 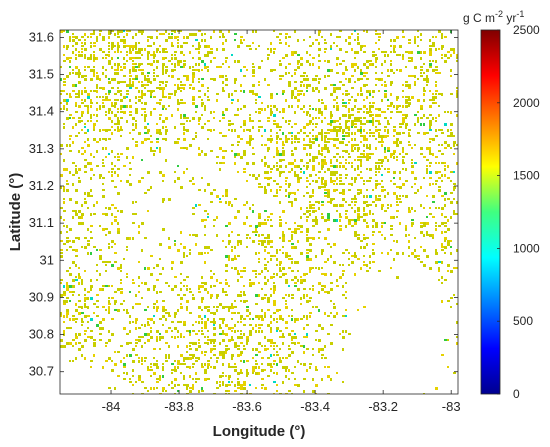 I want to click on x-tick-label: -84, so click(x=111, y=406).